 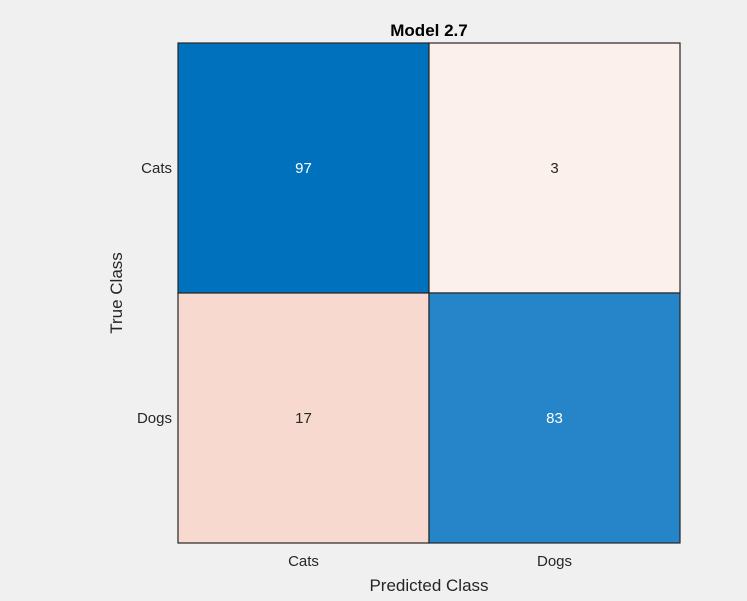 I want to click on chart-title: Model 2.7, so click(x=428, y=30).